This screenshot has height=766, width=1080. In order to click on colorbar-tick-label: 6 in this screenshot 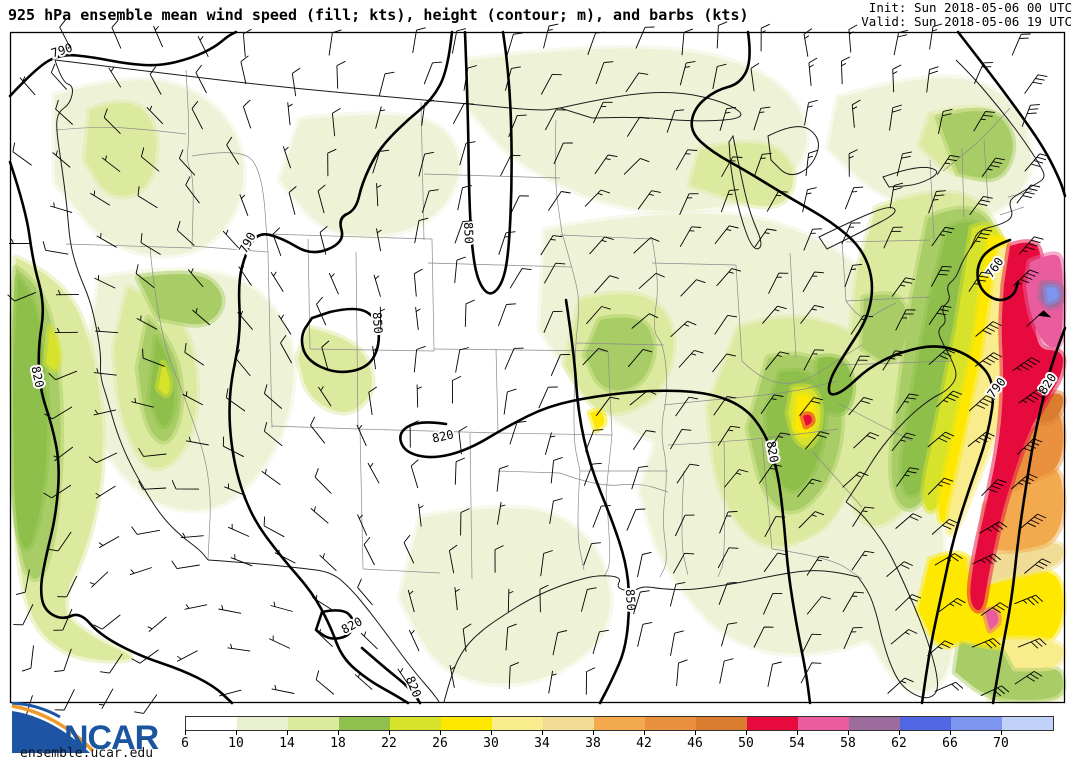, I will do `click(185, 743)`.